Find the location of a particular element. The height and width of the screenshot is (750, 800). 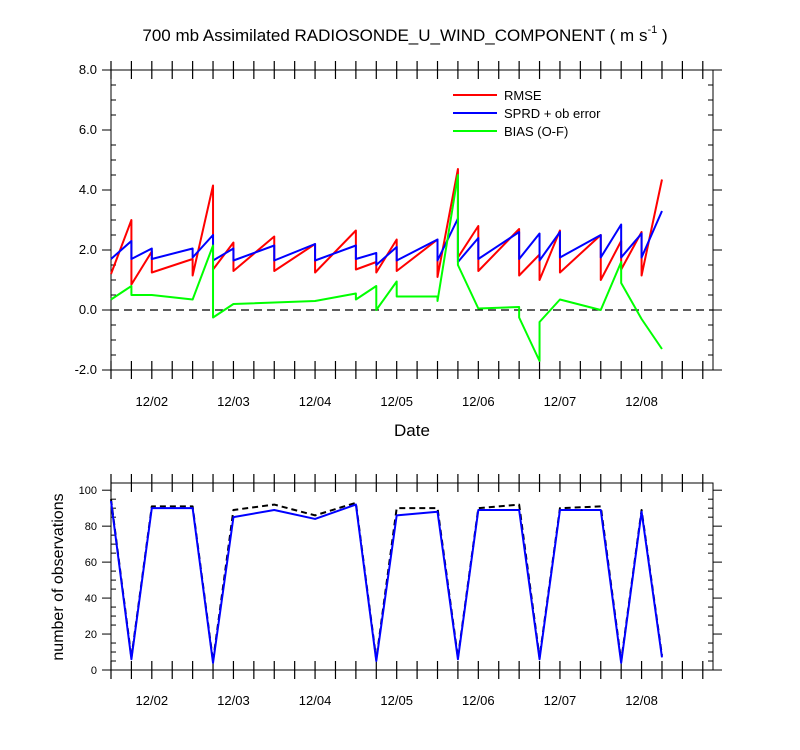

y-tick-label: 80 is located at coordinates (91, 527).